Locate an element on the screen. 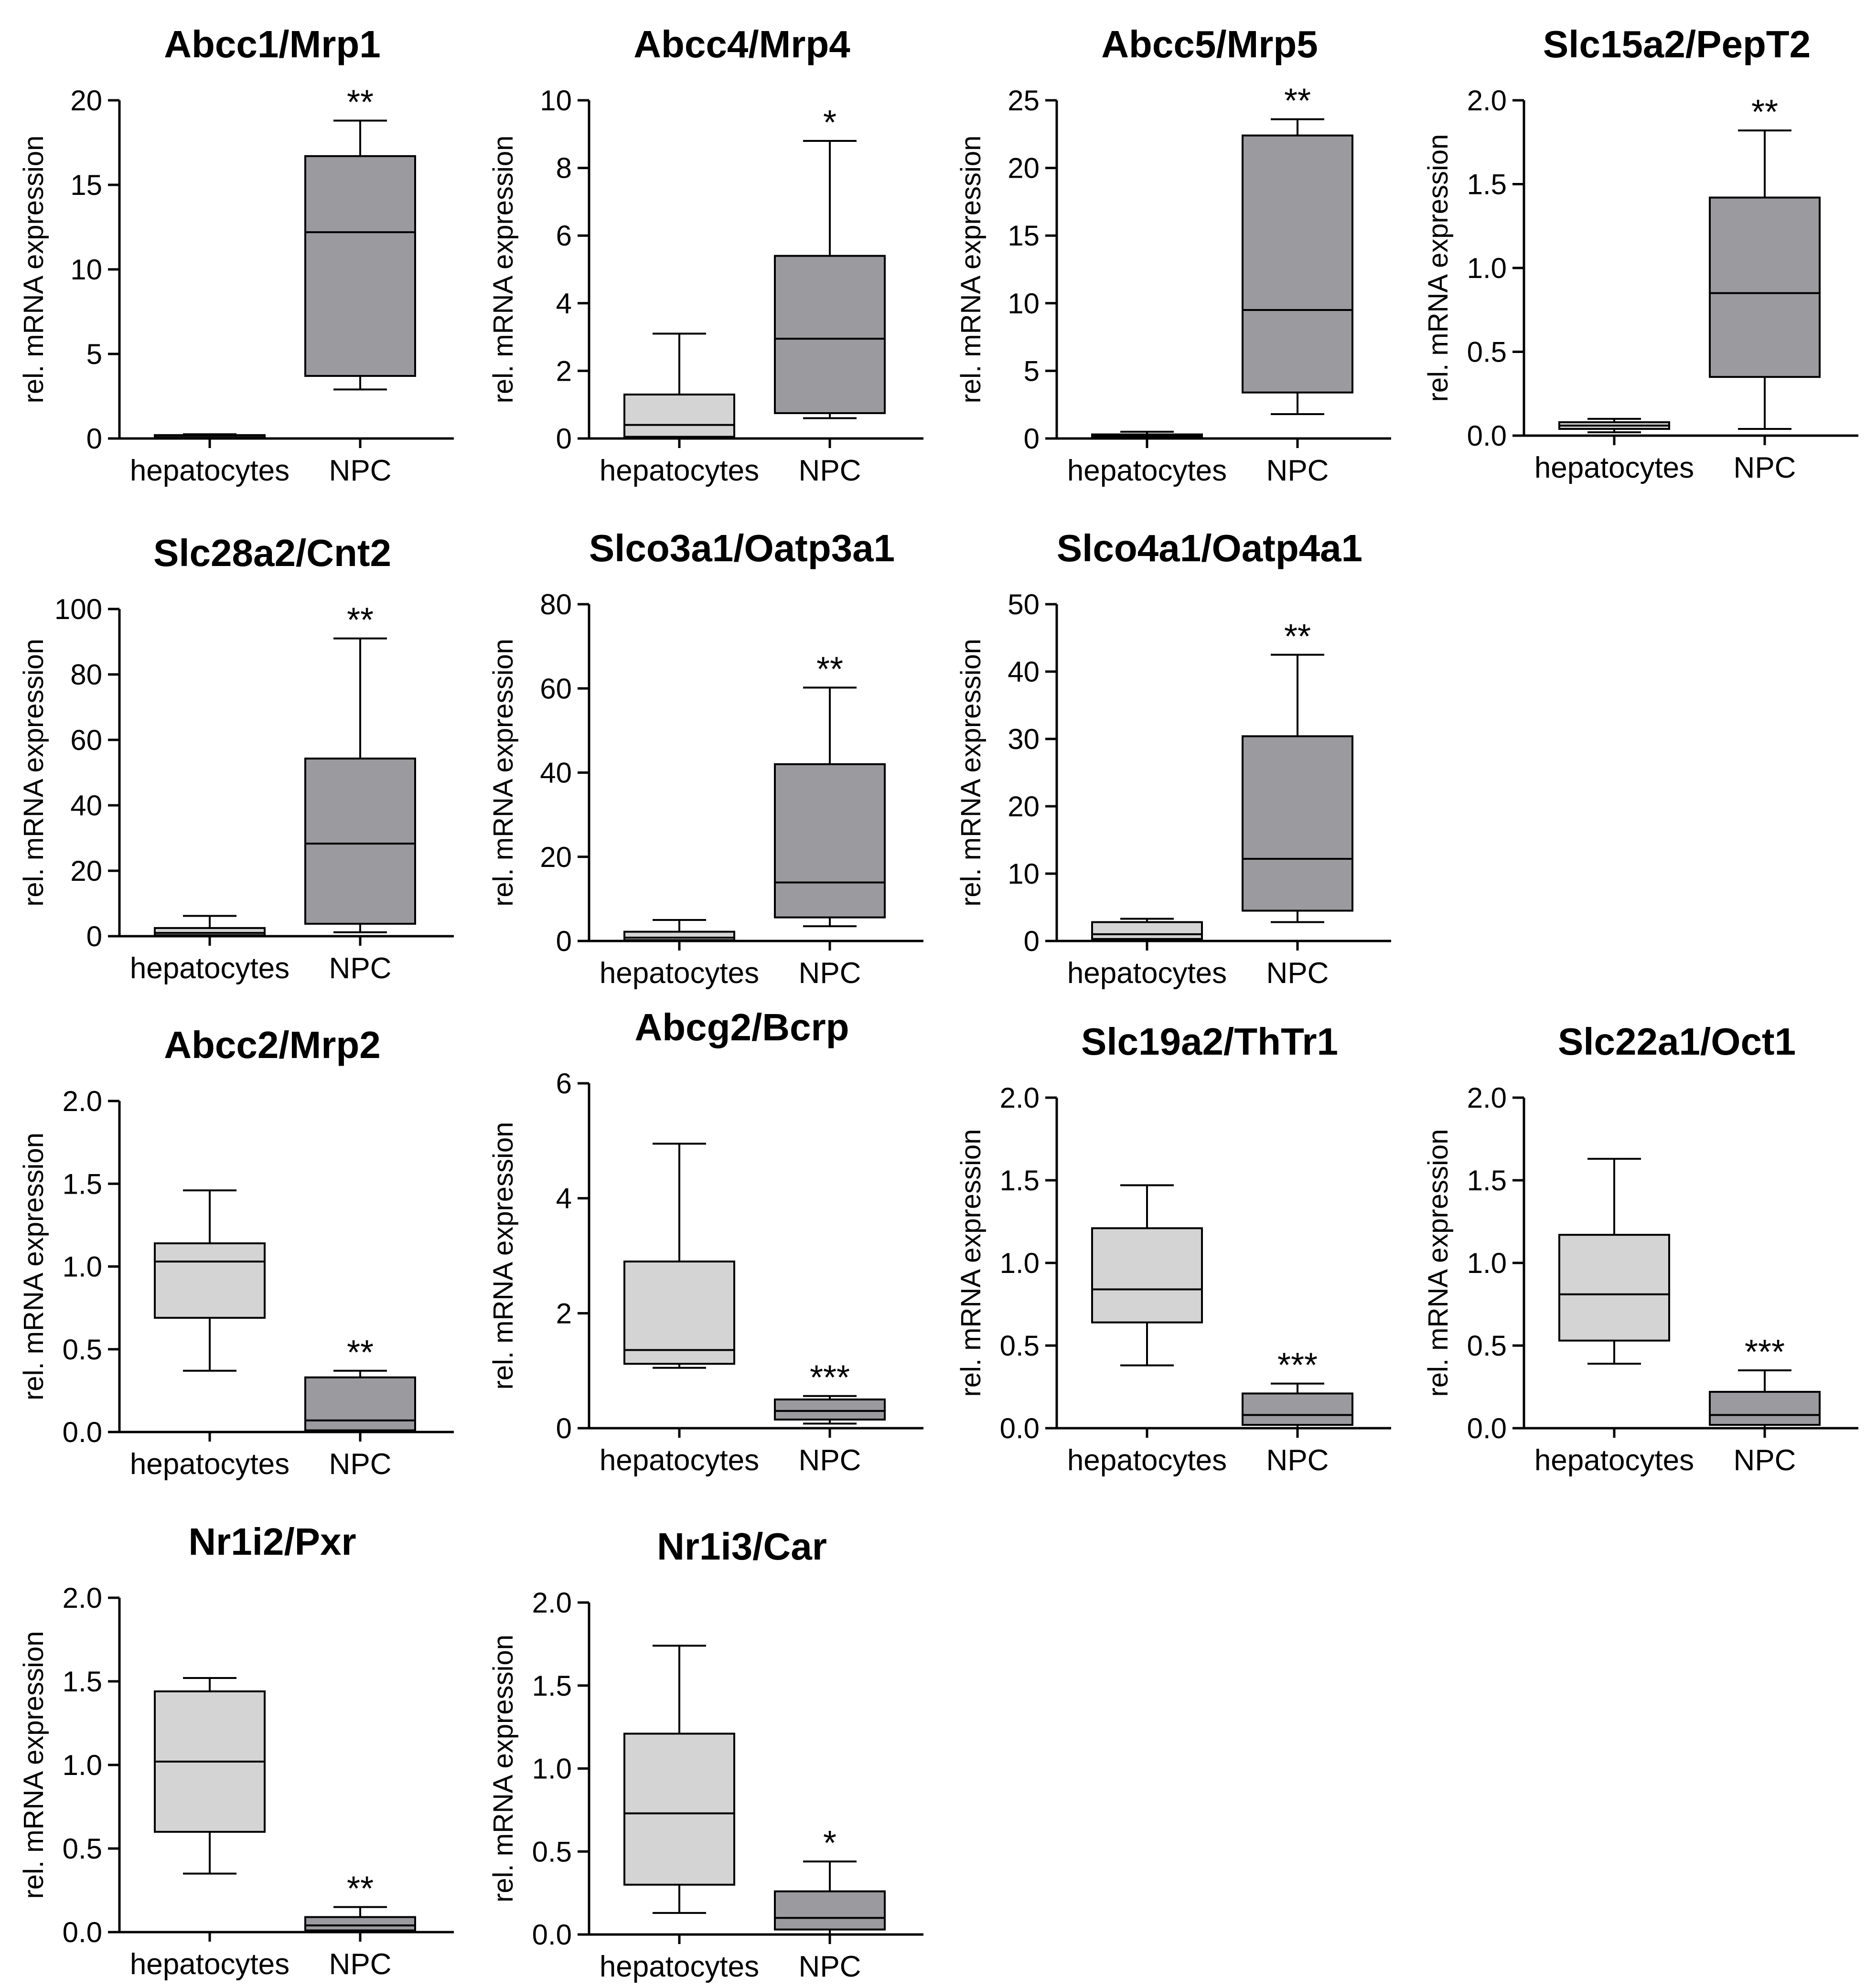  significance-marker: *** is located at coordinates (830, 1378).